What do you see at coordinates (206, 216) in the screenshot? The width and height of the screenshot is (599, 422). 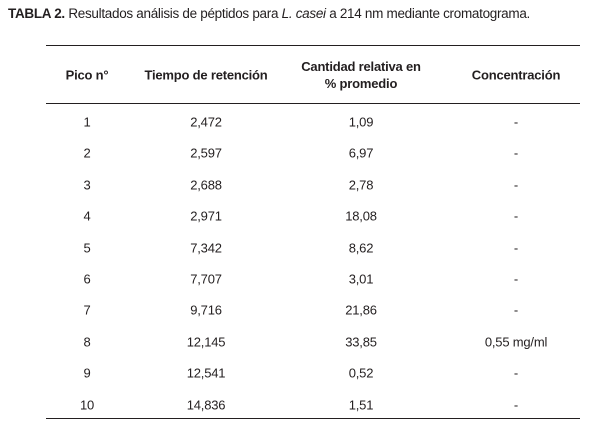 I see `table-cell: 2,971` at bounding box center [206, 216].